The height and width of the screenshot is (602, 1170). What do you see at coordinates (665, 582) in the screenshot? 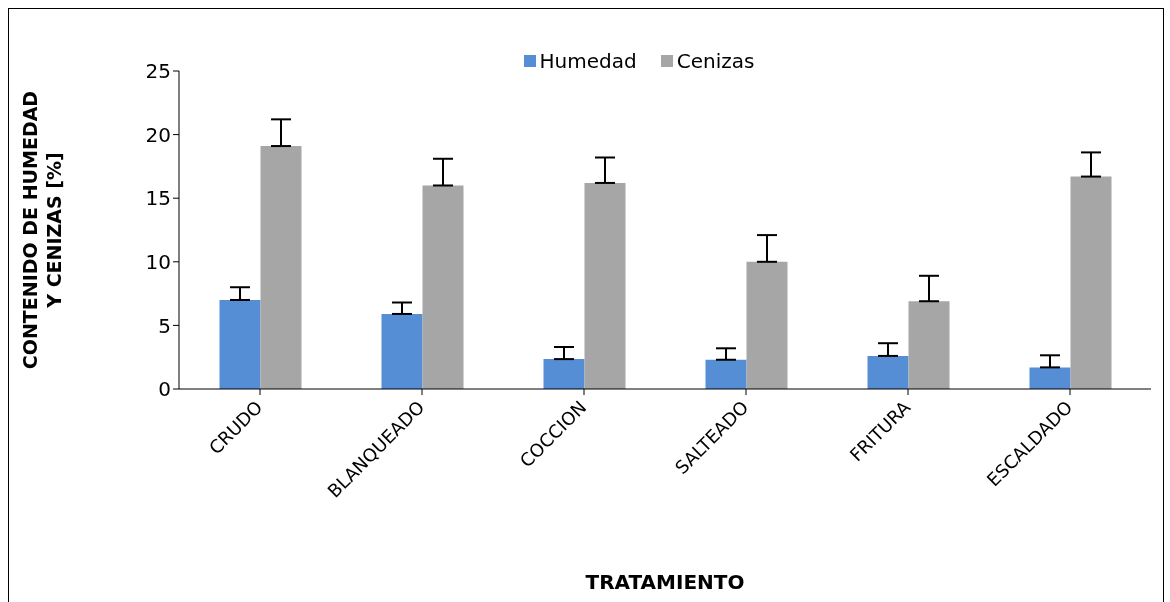
I see `x-axis-title: TRATAMIENTO` at bounding box center [665, 582].